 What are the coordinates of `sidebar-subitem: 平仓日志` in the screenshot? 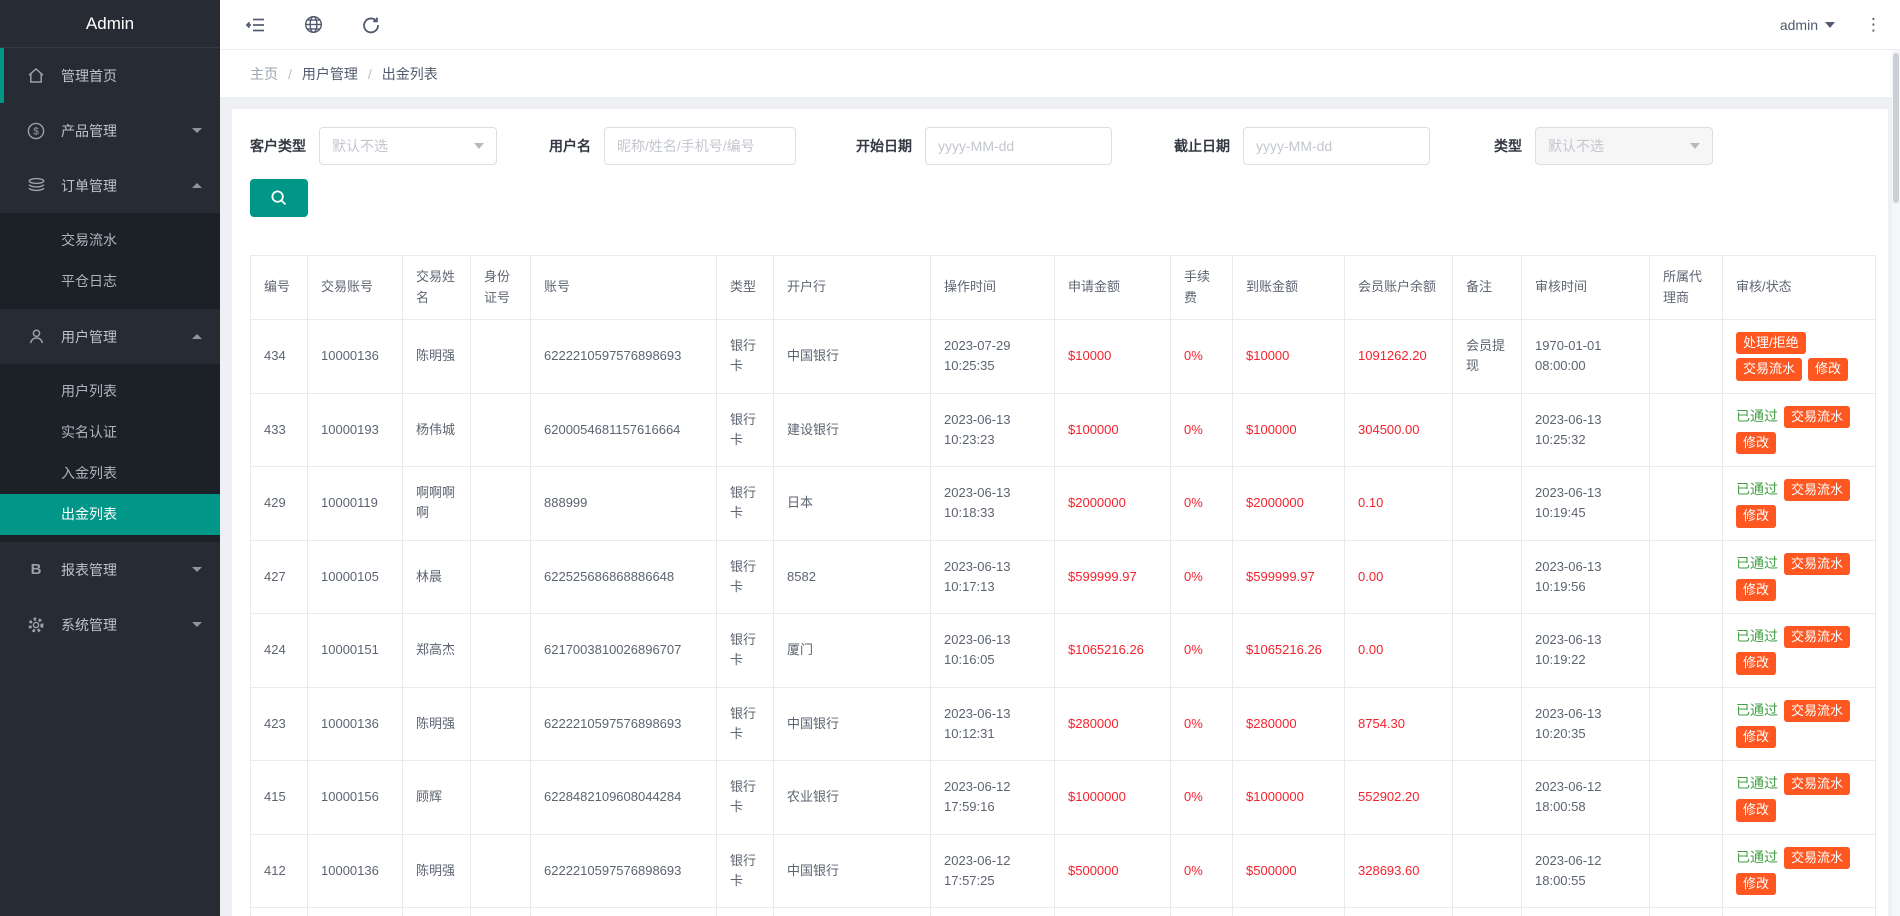 It's located at (89, 281).